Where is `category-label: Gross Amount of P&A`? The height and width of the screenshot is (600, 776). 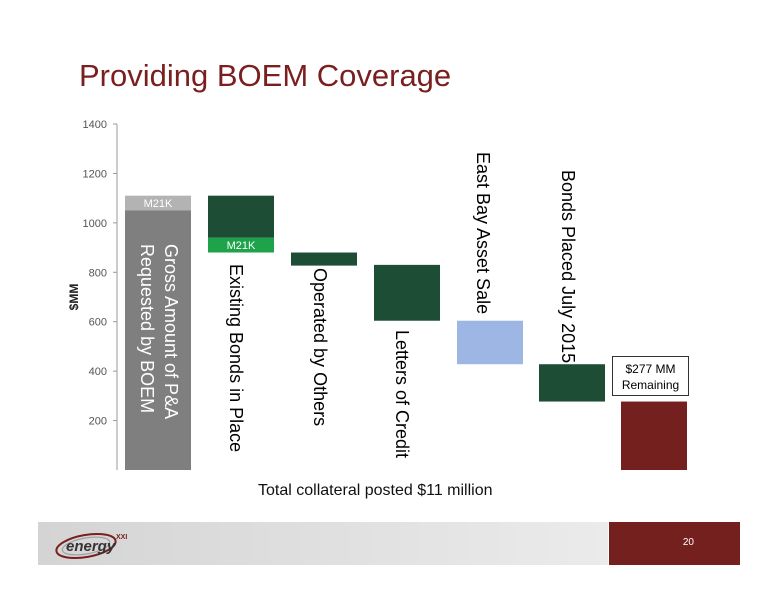 category-label: Gross Amount of P&A is located at coordinates (171, 331).